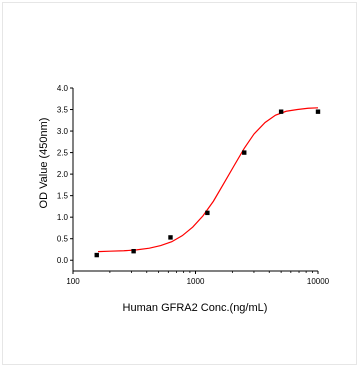  Describe the element at coordinates (63, 196) in the screenshot. I see `y-tick-label: 1.5` at that location.